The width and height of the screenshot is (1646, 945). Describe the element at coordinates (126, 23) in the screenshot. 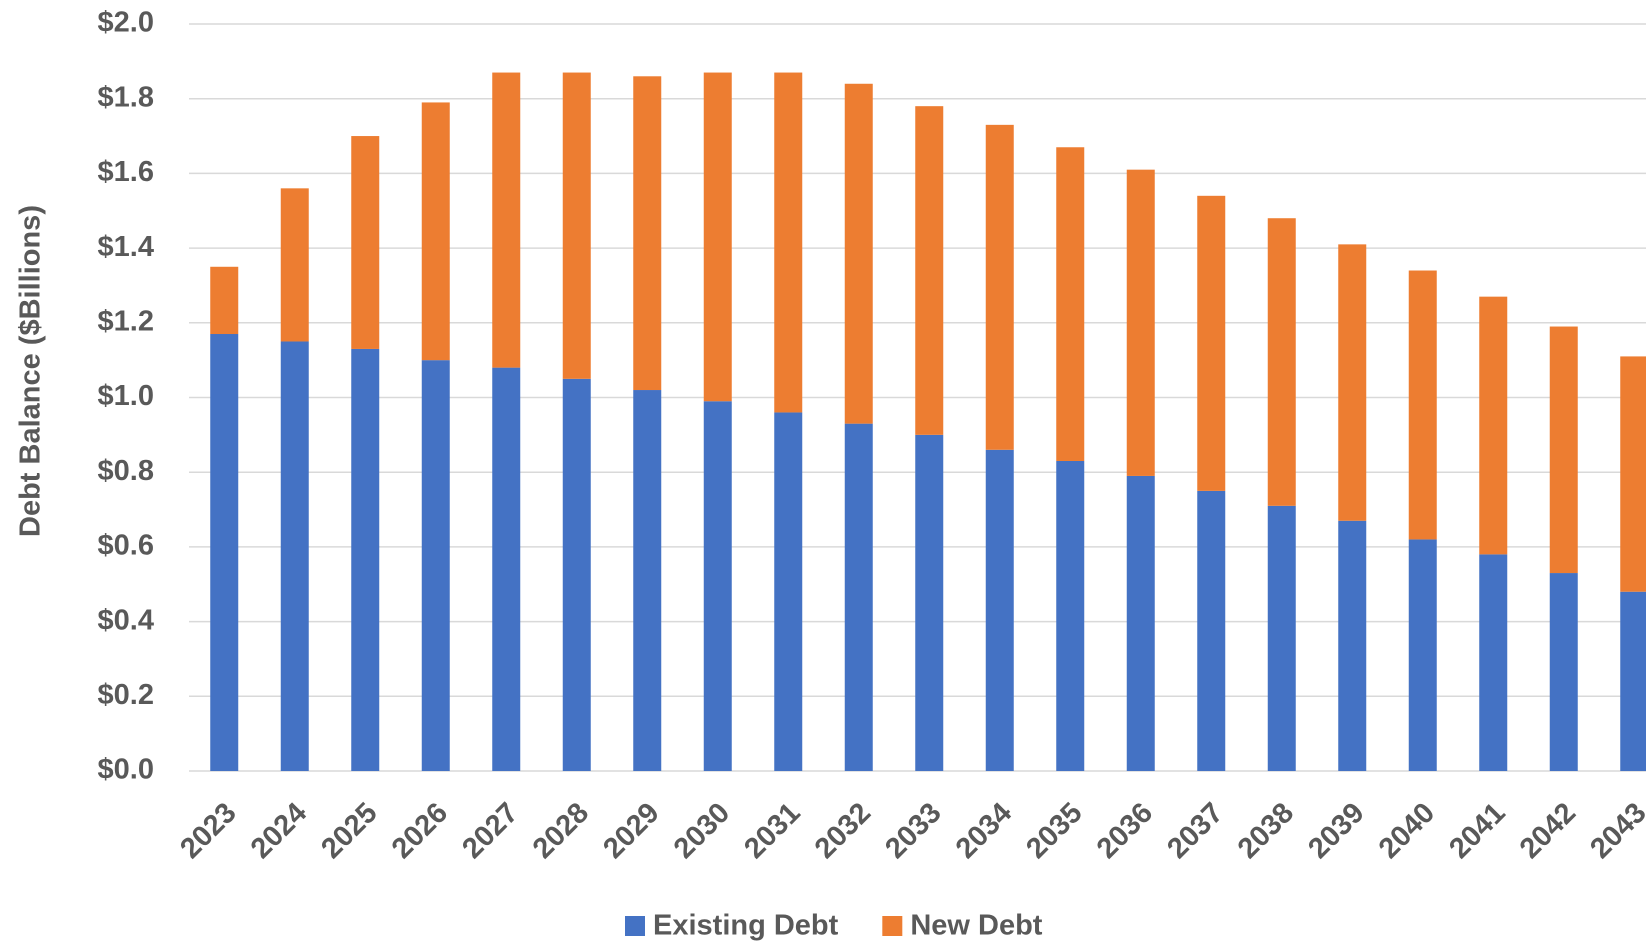

I see `y-tick-label: $2.0` at that location.